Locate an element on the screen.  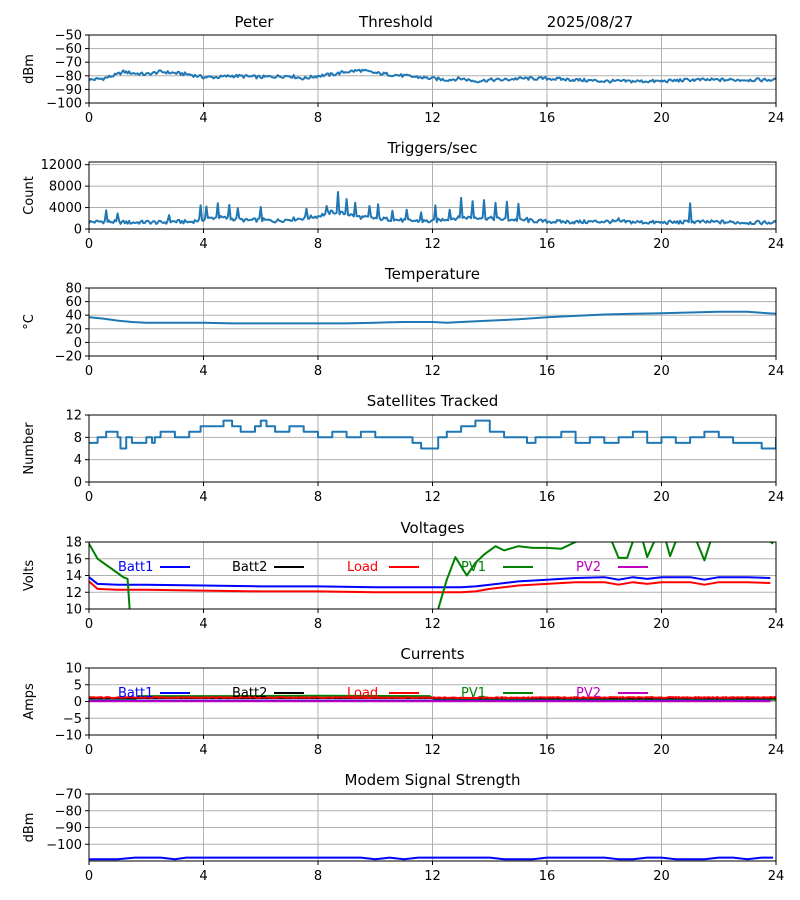
figure-header: Peter Threshold 2025/08/27 is located at coordinates (433, 22).